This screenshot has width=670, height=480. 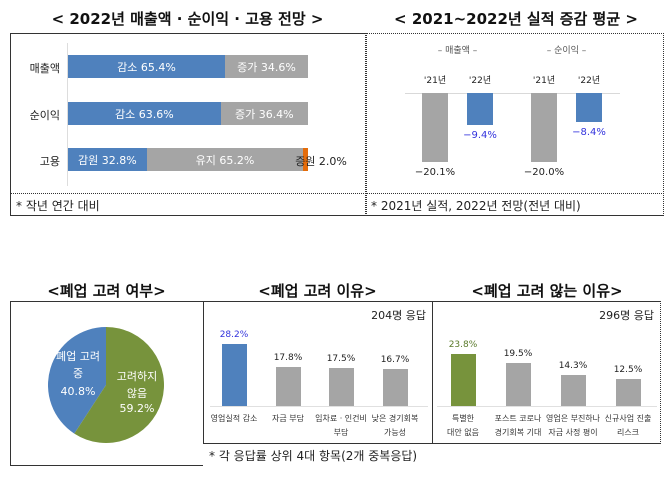 What do you see at coordinates (628, 418) in the screenshot?
I see `category-label: 신규사업 진출` at bounding box center [628, 418].